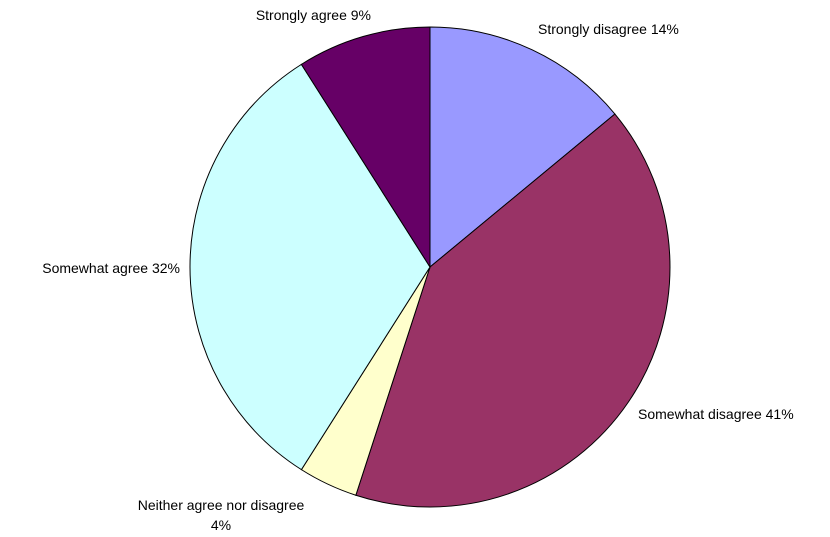  Describe the element at coordinates (221, 505) in the screenshot. I see `label-neither: Neither agree nor disagree` at that location.